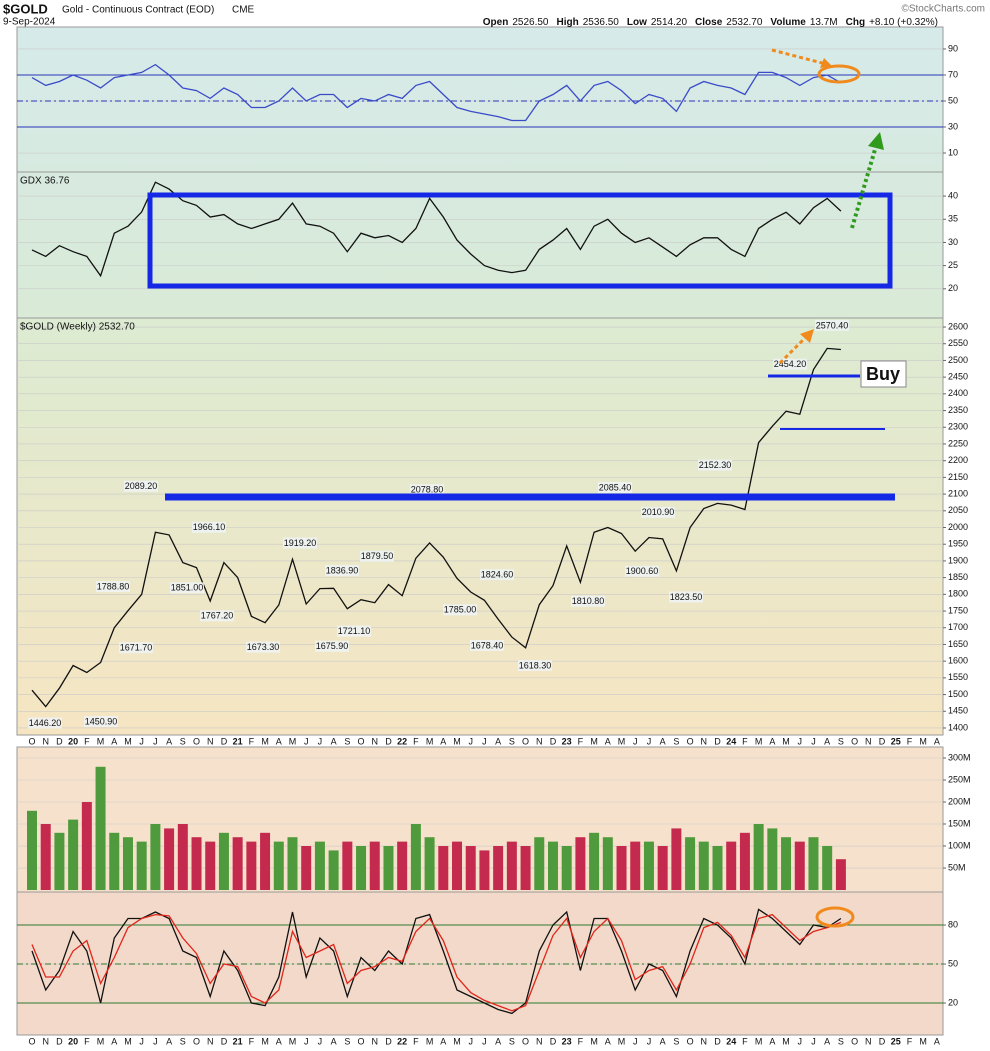 The width and height of the screenshot is (990, 1051). Describe the element at coordinates (141, 486) in the screenshot. I see `price-annotation-label: 2089.20` at that location.